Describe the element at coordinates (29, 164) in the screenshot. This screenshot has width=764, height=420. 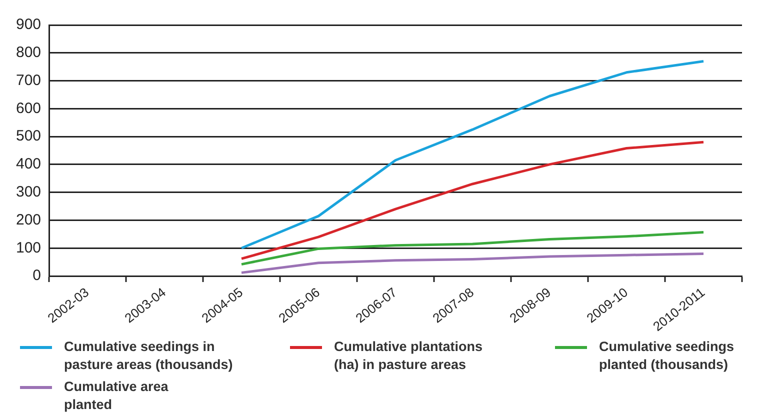
I see `y-tick-label: 400` at that location.